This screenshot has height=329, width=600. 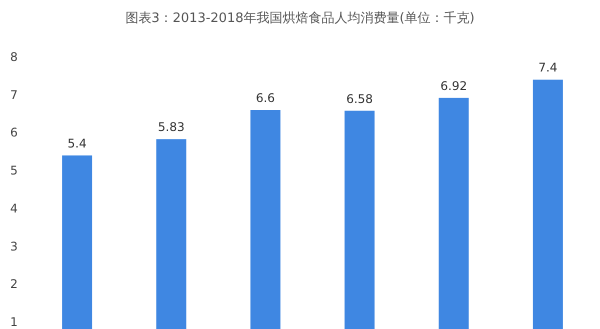 What do you see at coordinates (548, 67) in the screenshot?
I see `data-label: 7.4` at bounding box center [548, 67].